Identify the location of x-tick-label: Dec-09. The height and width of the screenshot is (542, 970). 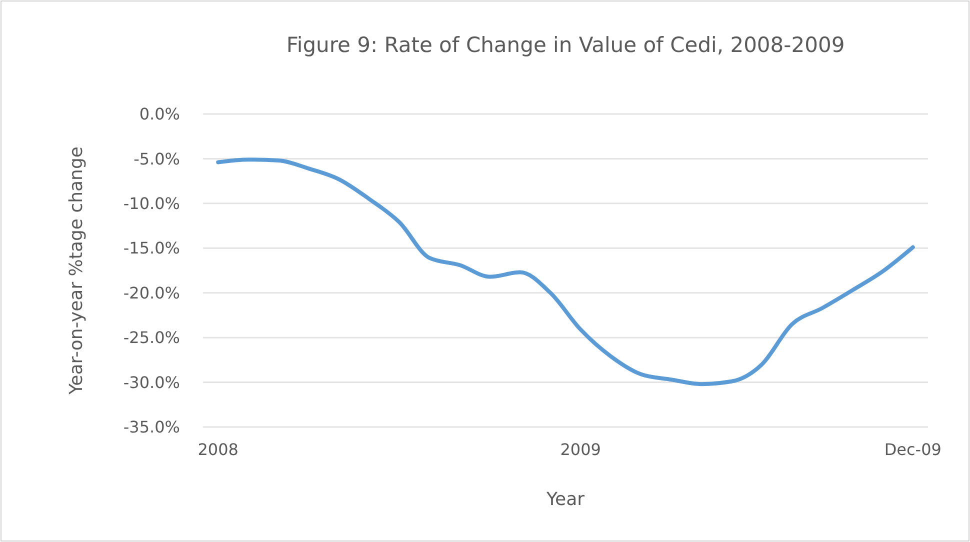
(913, 449).